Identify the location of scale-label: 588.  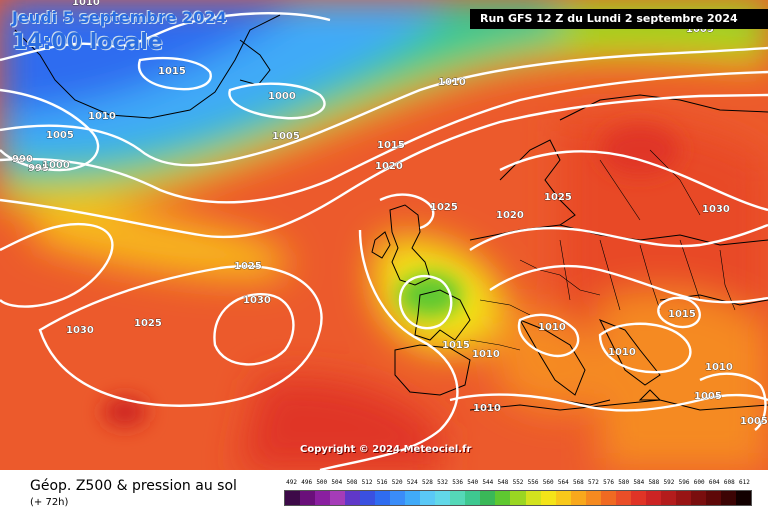
(654, 482).